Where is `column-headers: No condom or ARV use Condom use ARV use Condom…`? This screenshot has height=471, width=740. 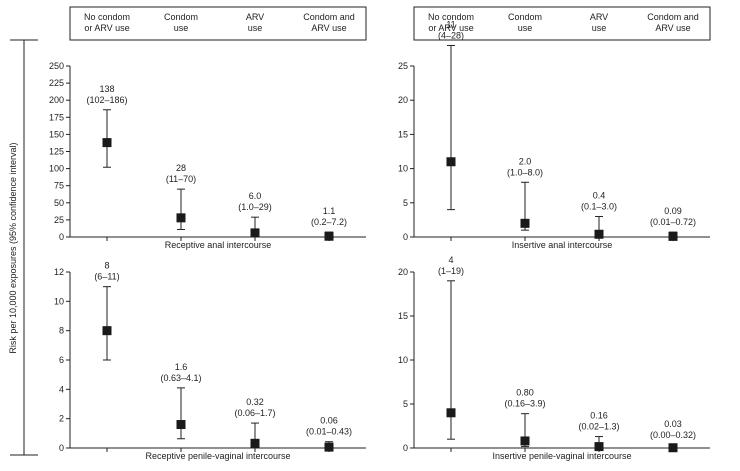 column-headers: No condom or ARV use Condom use ARV use Condom… is located at coordinates (390, 23).